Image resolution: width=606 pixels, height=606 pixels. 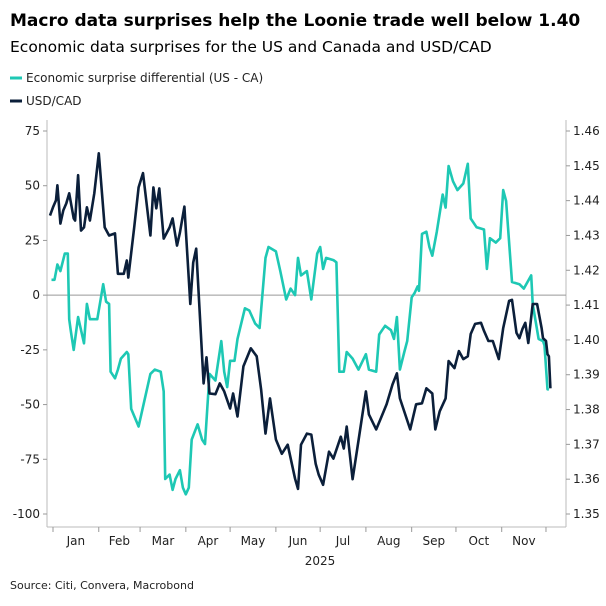 I want to click on legend-label-usdcad: USD/CAD, so click(x=54, y=101).